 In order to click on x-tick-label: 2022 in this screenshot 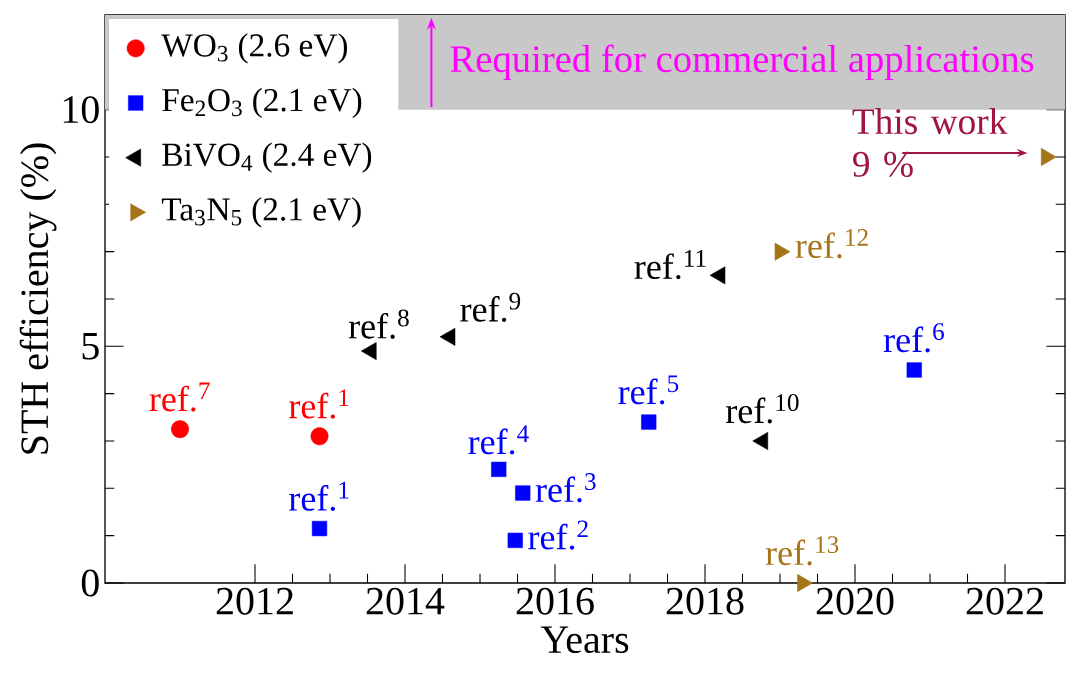, I will do `click(1004, 601)`.